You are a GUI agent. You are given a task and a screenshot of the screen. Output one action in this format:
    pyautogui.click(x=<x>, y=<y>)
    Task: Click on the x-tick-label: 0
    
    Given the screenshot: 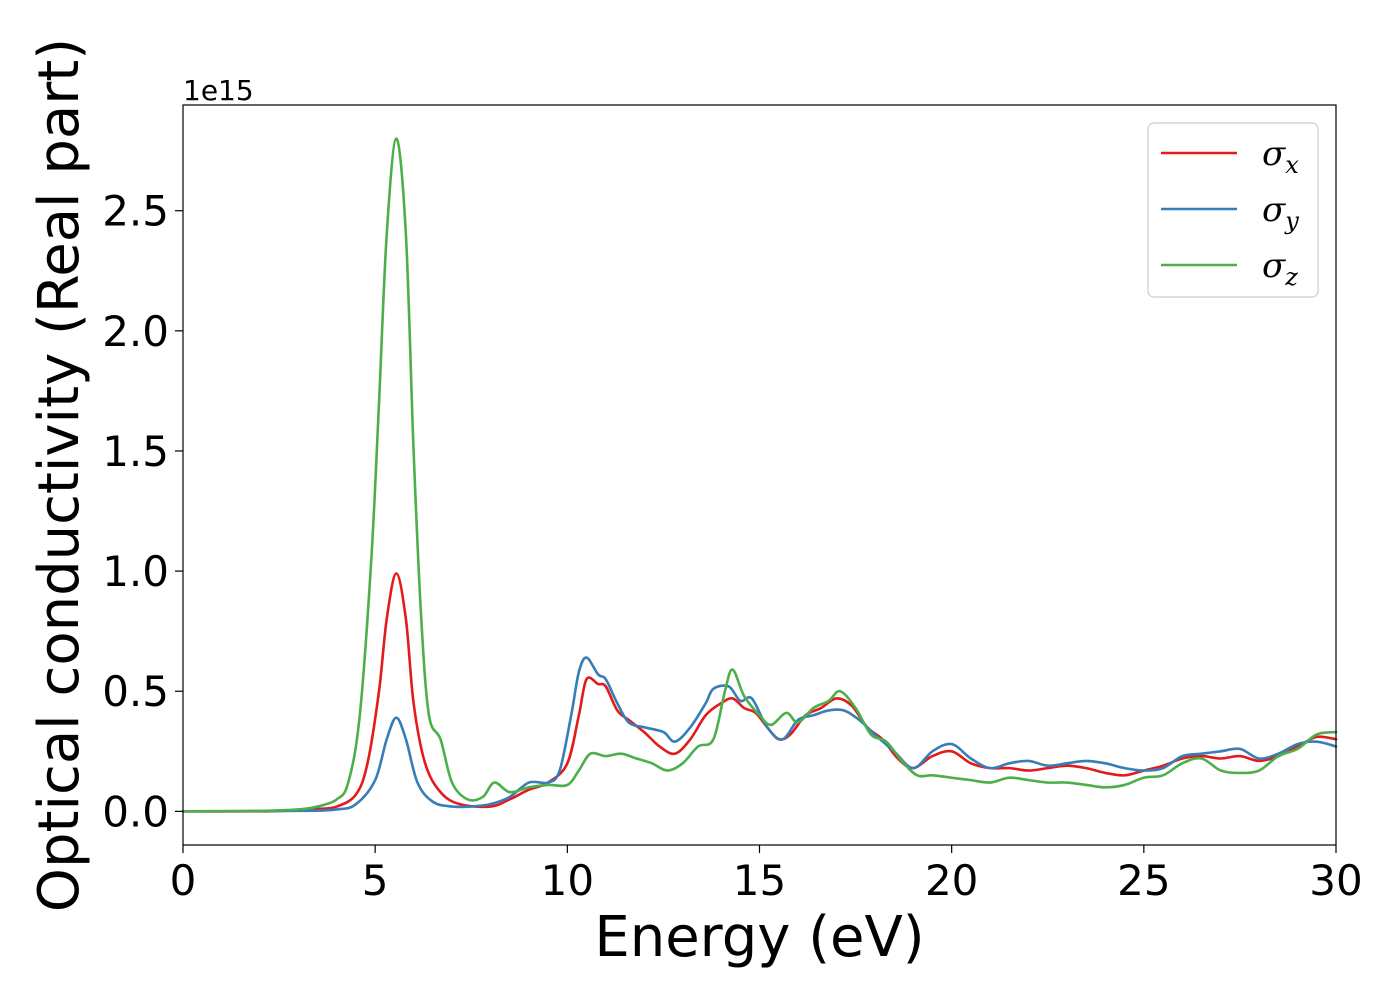 What is the action you would take?
    pyautogui.click(x=183, y=880)
    